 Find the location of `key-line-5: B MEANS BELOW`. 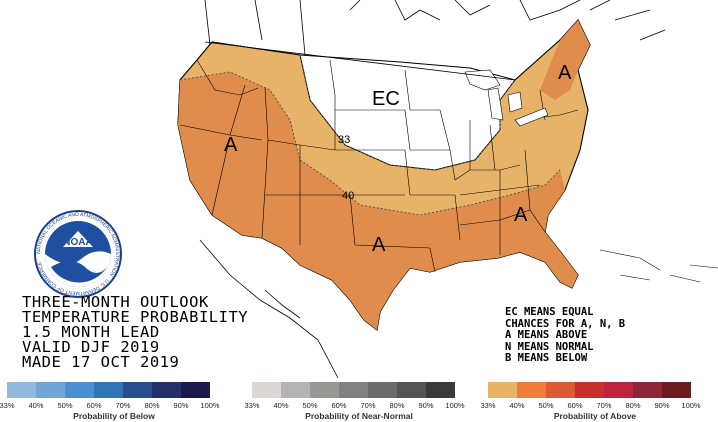

key-line-5: B MEANS BELOW is located at coordinates (546, 358).